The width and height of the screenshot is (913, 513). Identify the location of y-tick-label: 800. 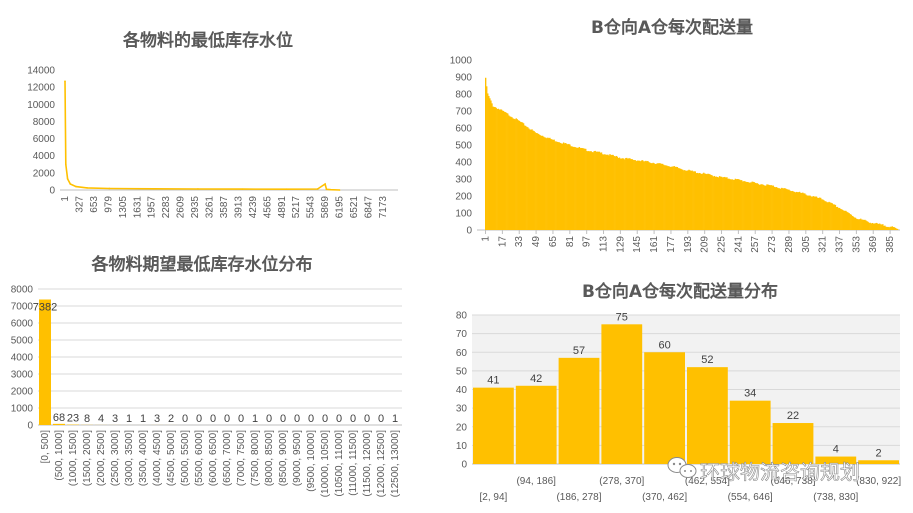
(463, 95).